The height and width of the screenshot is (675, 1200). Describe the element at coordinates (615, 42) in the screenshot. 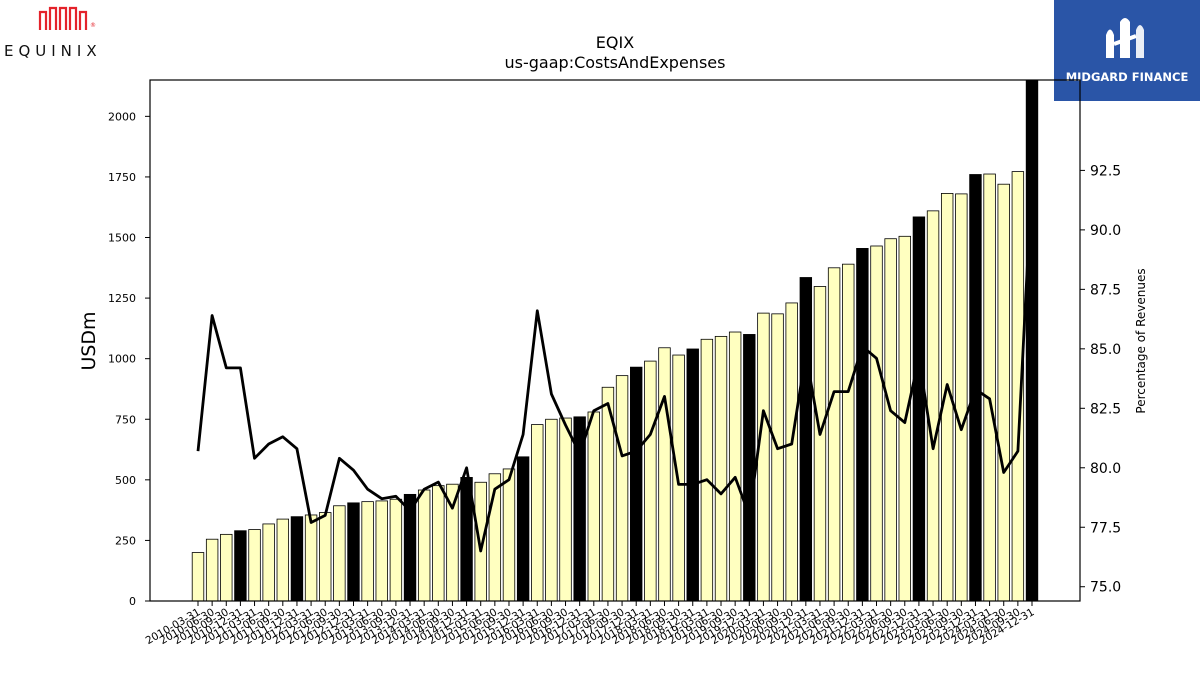

I see `chart-title: EQIX` at that location.